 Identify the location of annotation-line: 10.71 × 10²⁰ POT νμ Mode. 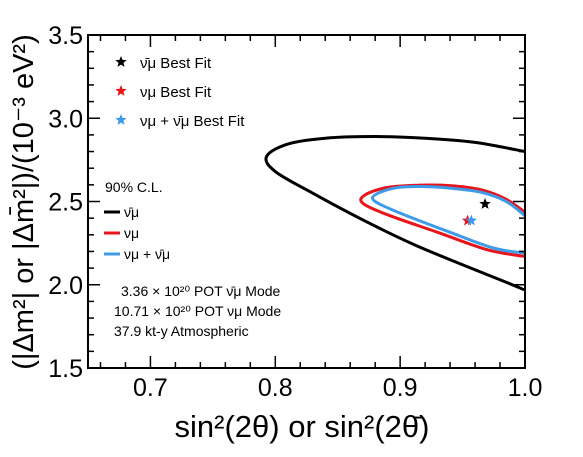
(197, 311).